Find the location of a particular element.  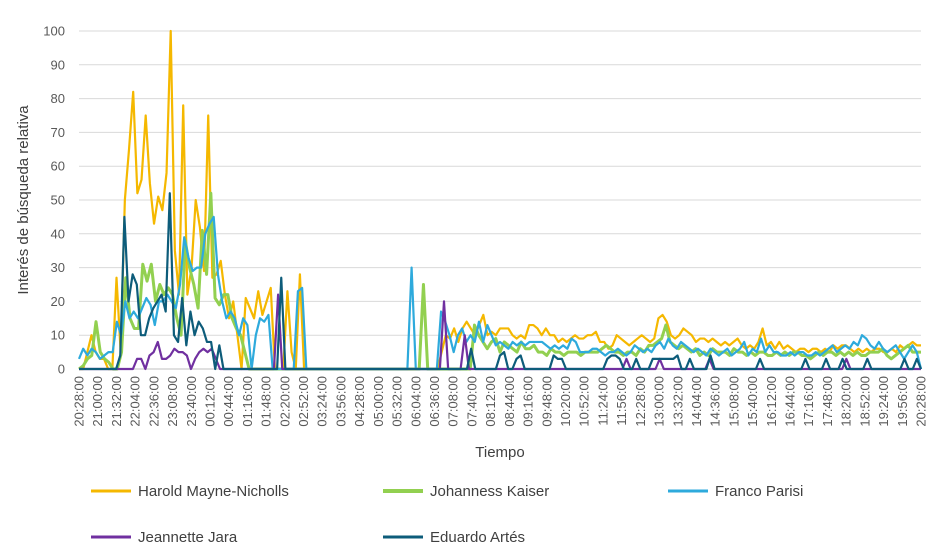

x-tick-label: 06:36:00 is located at coordinates (434, 401).